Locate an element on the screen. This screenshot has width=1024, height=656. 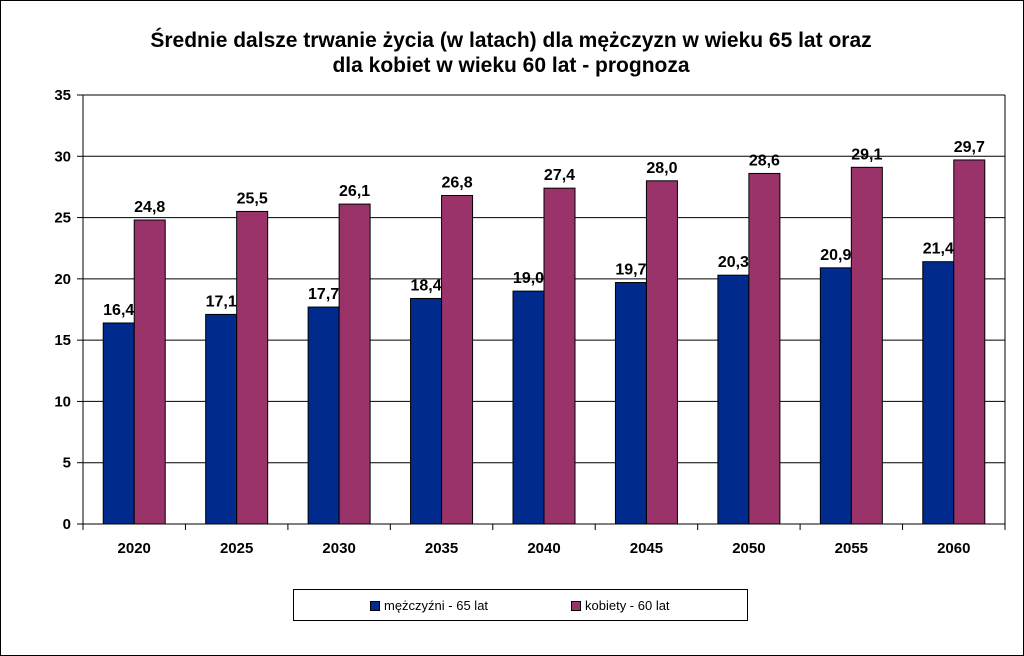
y-tick-label-35: 35 is located at coordinates (62, 95).